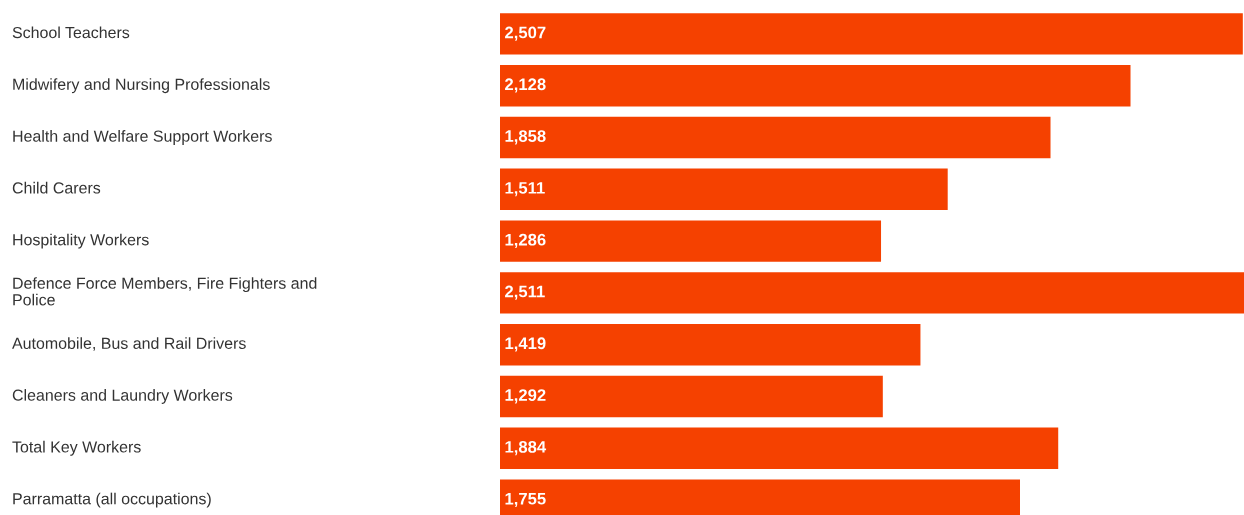 The width and height of the screenshot is (1244, 515). Describe the element at coordinates (81, 241) in the screenshot. I see `y-tick-label: Hospitality Workers` at that location.